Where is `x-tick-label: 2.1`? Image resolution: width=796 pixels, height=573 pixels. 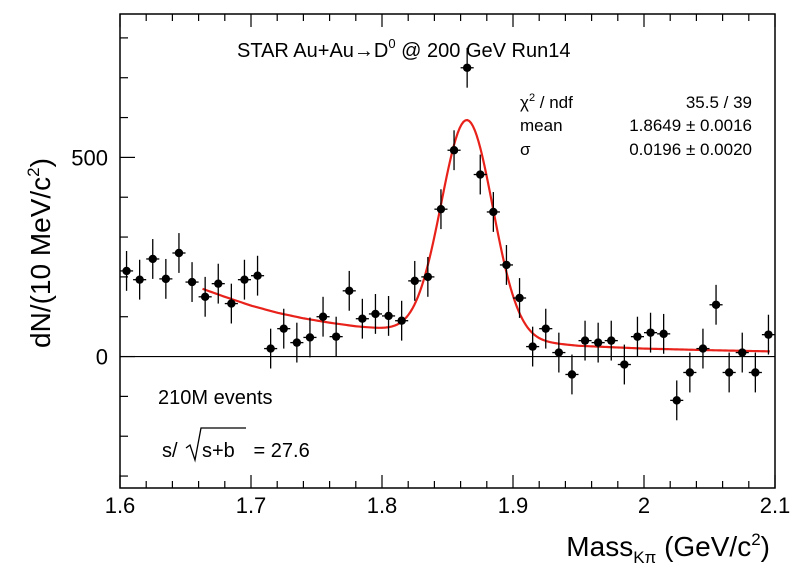 x-tick-label: 2.1 is located at coordinates (775, 505).